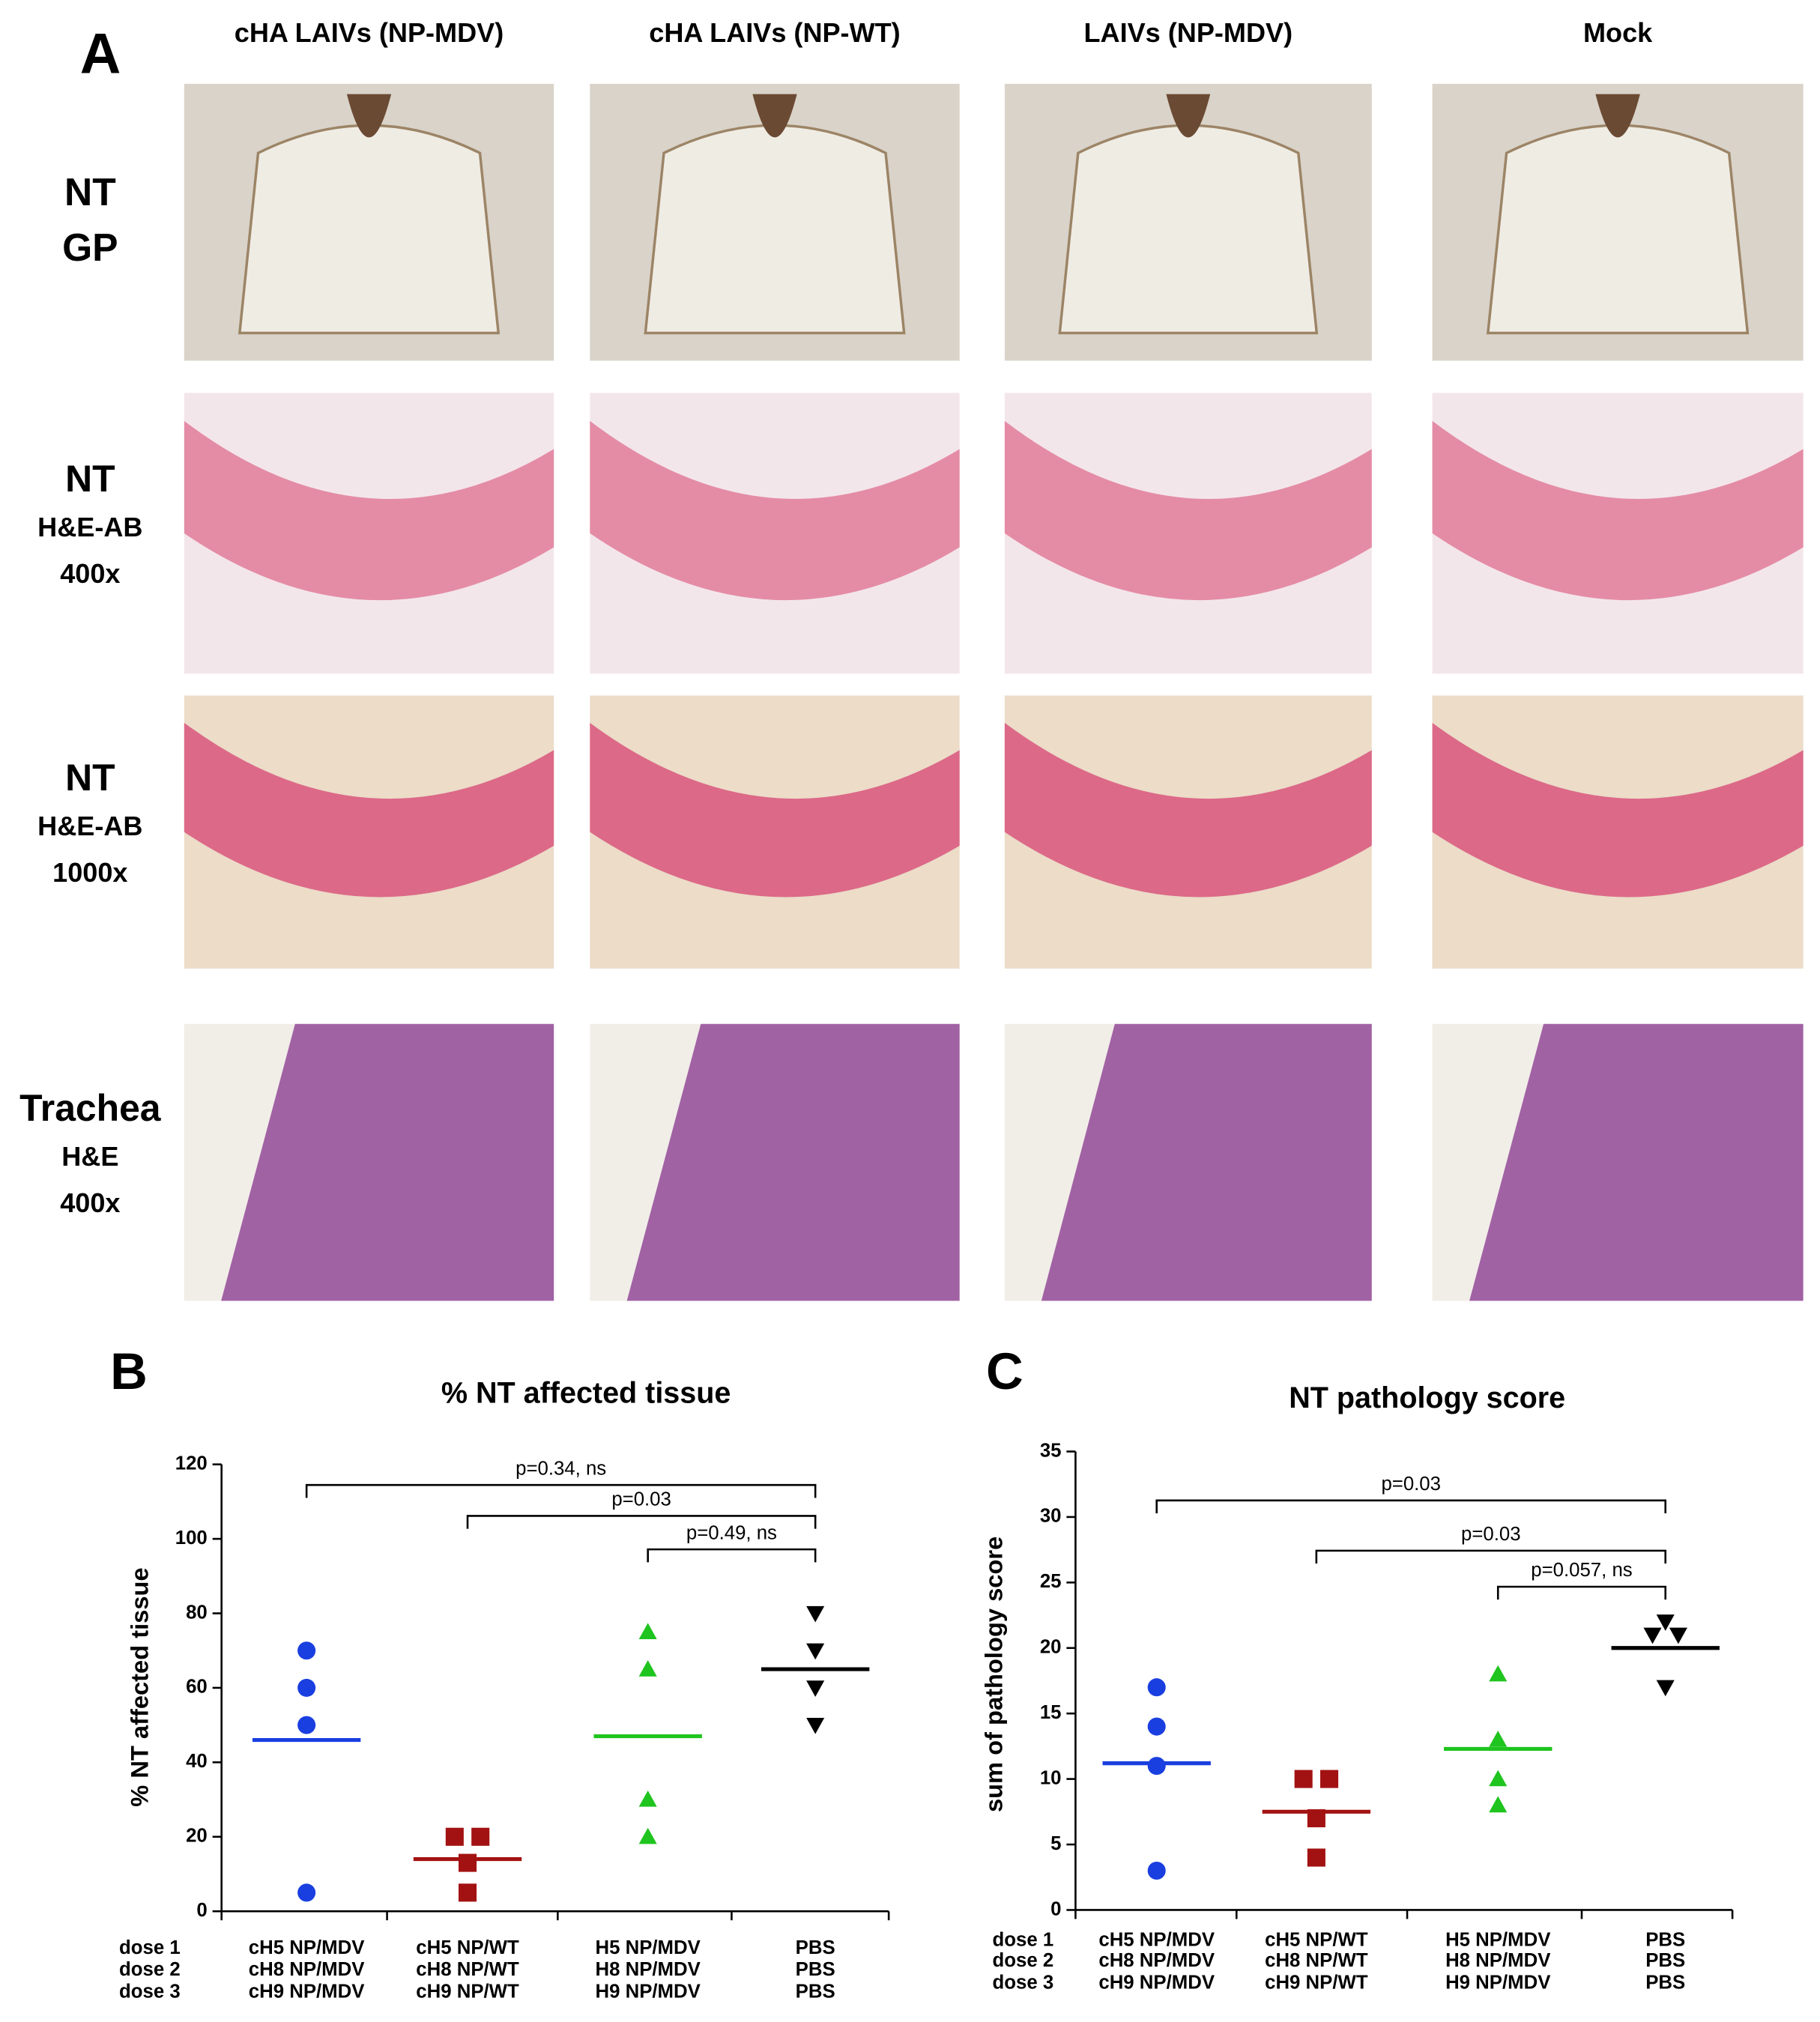 The height and width of the screenshot is (2022, 1820). Describe the element at coordinates (774, 32) in the screenshot. I see `column-title: cHA LAIVs (NP-WT)` at that location.